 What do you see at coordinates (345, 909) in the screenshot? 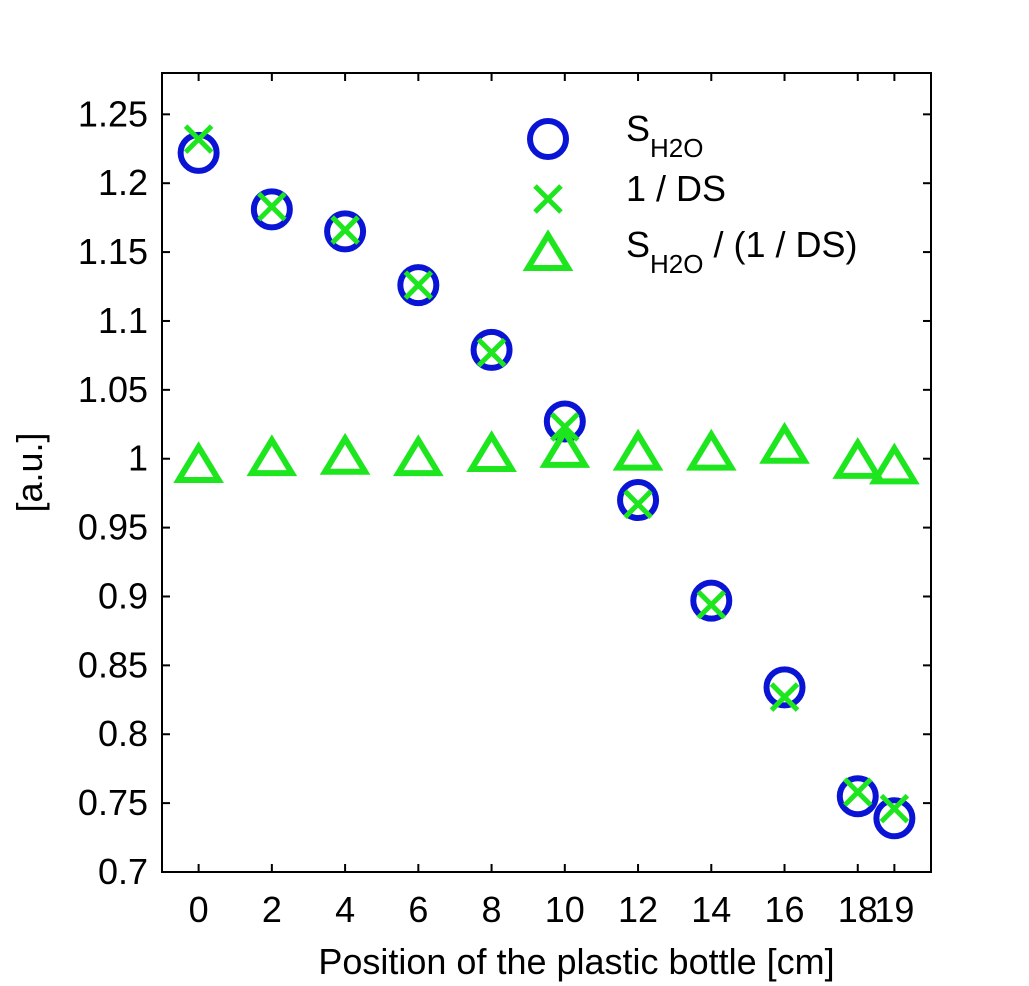
I see `x-tick-label: 4` at bounding box center [345, 909].